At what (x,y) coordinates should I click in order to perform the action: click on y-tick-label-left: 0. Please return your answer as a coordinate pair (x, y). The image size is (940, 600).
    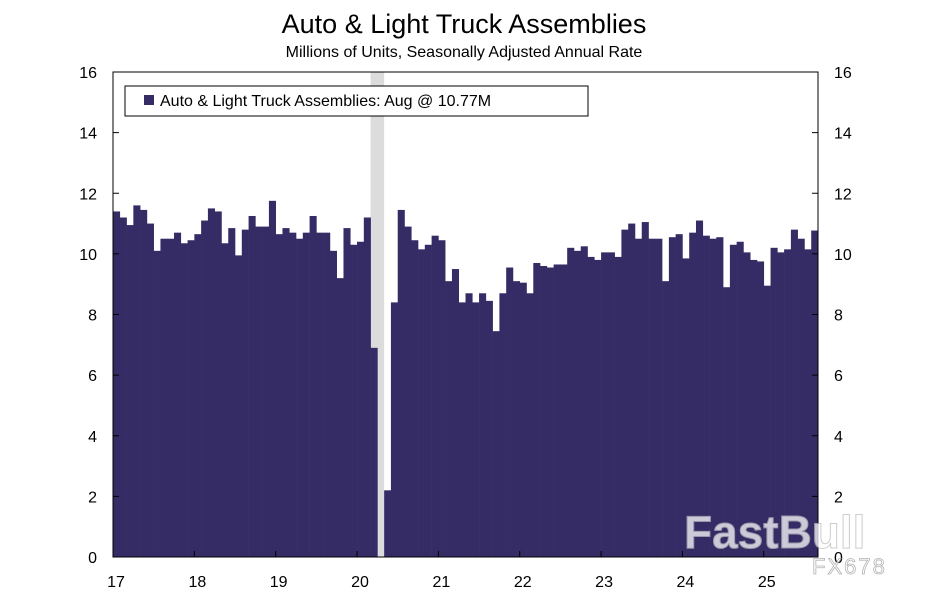
    Looking at the image, I should click on (92, 558).